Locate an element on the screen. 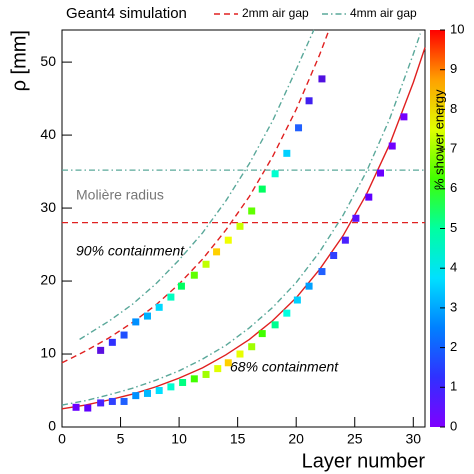 The width and height of the screenshot is (474, 474). colorbar-tick-label: 8 is located at coordinates (453, 108).